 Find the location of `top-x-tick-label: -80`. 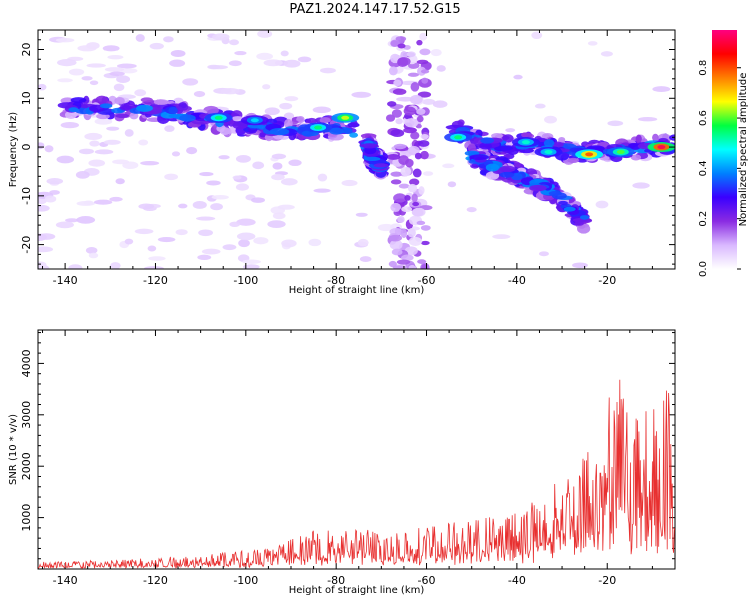

top-x-tick-label: -80 is located at coordinates (336, 280).